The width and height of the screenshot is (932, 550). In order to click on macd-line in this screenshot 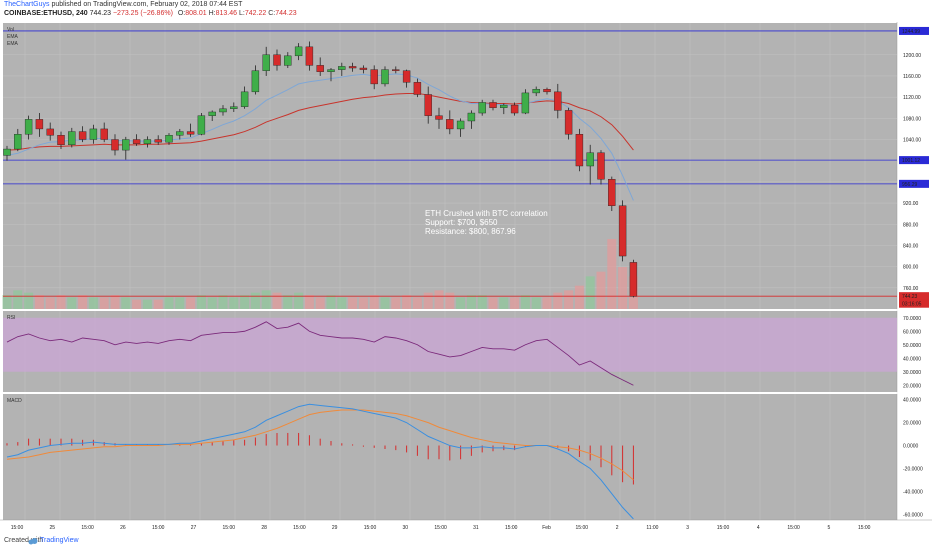, I will do `click(320, 461)`.